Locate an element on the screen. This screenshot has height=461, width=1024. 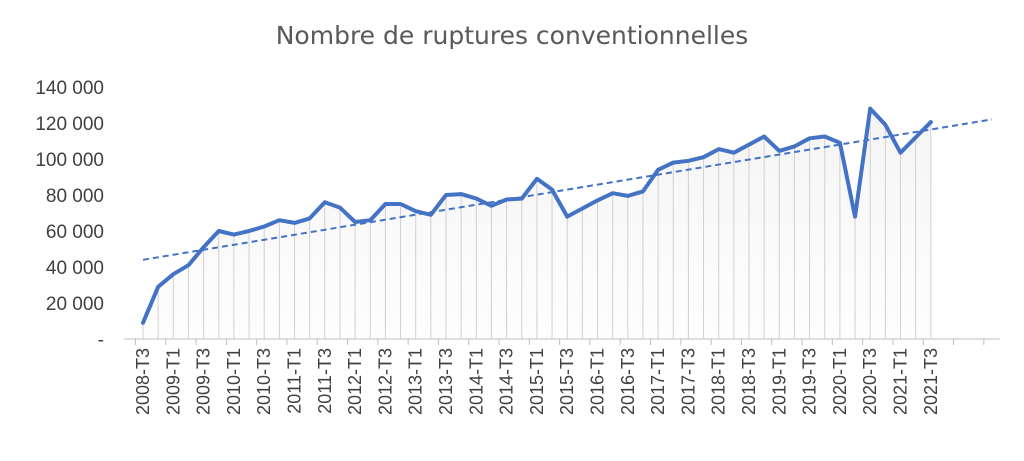
x-tick-label: 2014-T1 is located at coordinates (476, 381).